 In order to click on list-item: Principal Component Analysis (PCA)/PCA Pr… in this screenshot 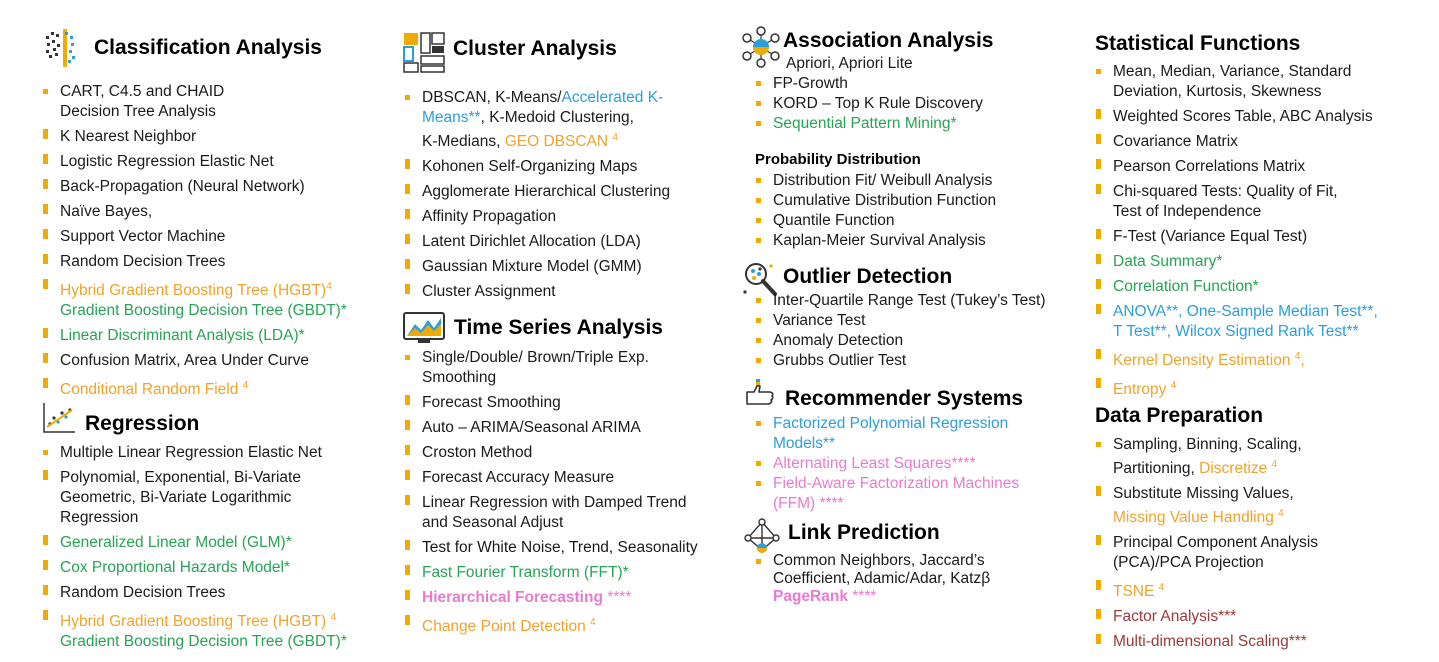, I will do `click(1206, 553)`.